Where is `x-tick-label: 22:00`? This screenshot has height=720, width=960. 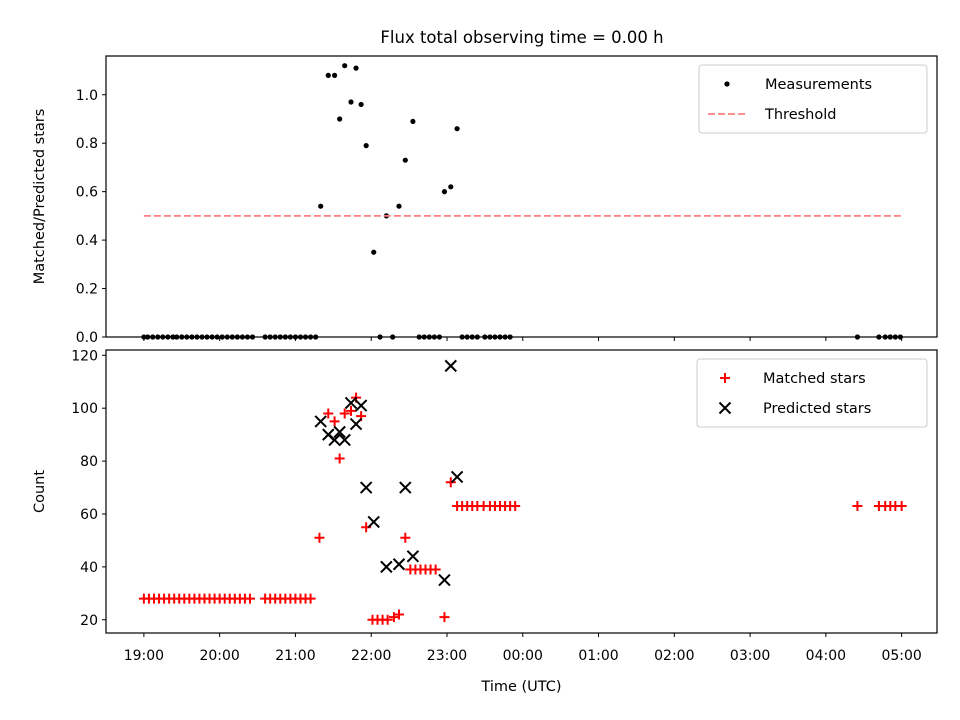
x-tick-label: 22:00 is located at coordinates (371, 656).